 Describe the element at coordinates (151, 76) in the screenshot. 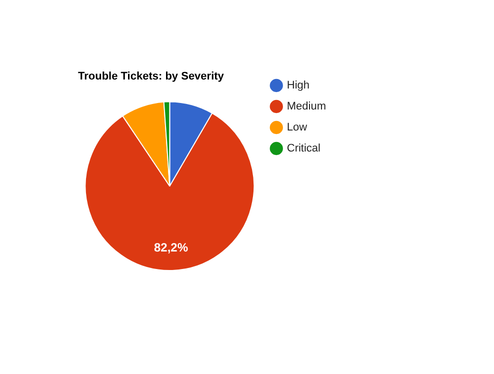

I see `chart-title: Trouble Tickets: by Severity` at that location.